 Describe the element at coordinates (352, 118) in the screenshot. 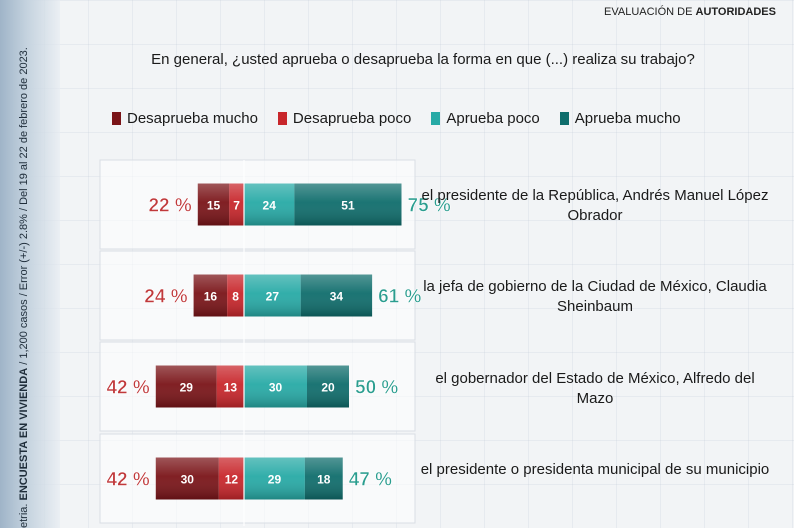

I see `legend-label-desaprueba-poco: Desaprueba poco` at that location.